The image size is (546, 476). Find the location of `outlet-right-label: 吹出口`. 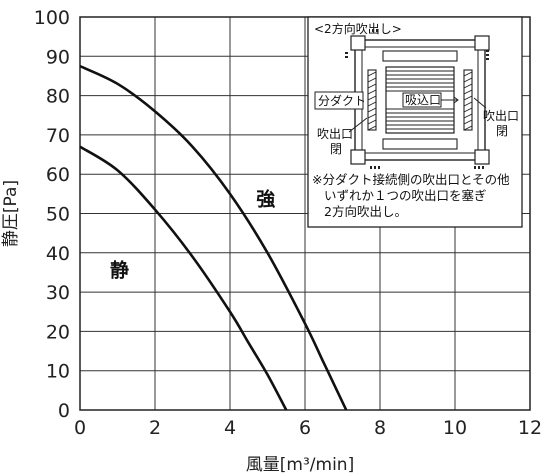

outlet-right-label: 吹出口 is located at coordinates (501, 116).